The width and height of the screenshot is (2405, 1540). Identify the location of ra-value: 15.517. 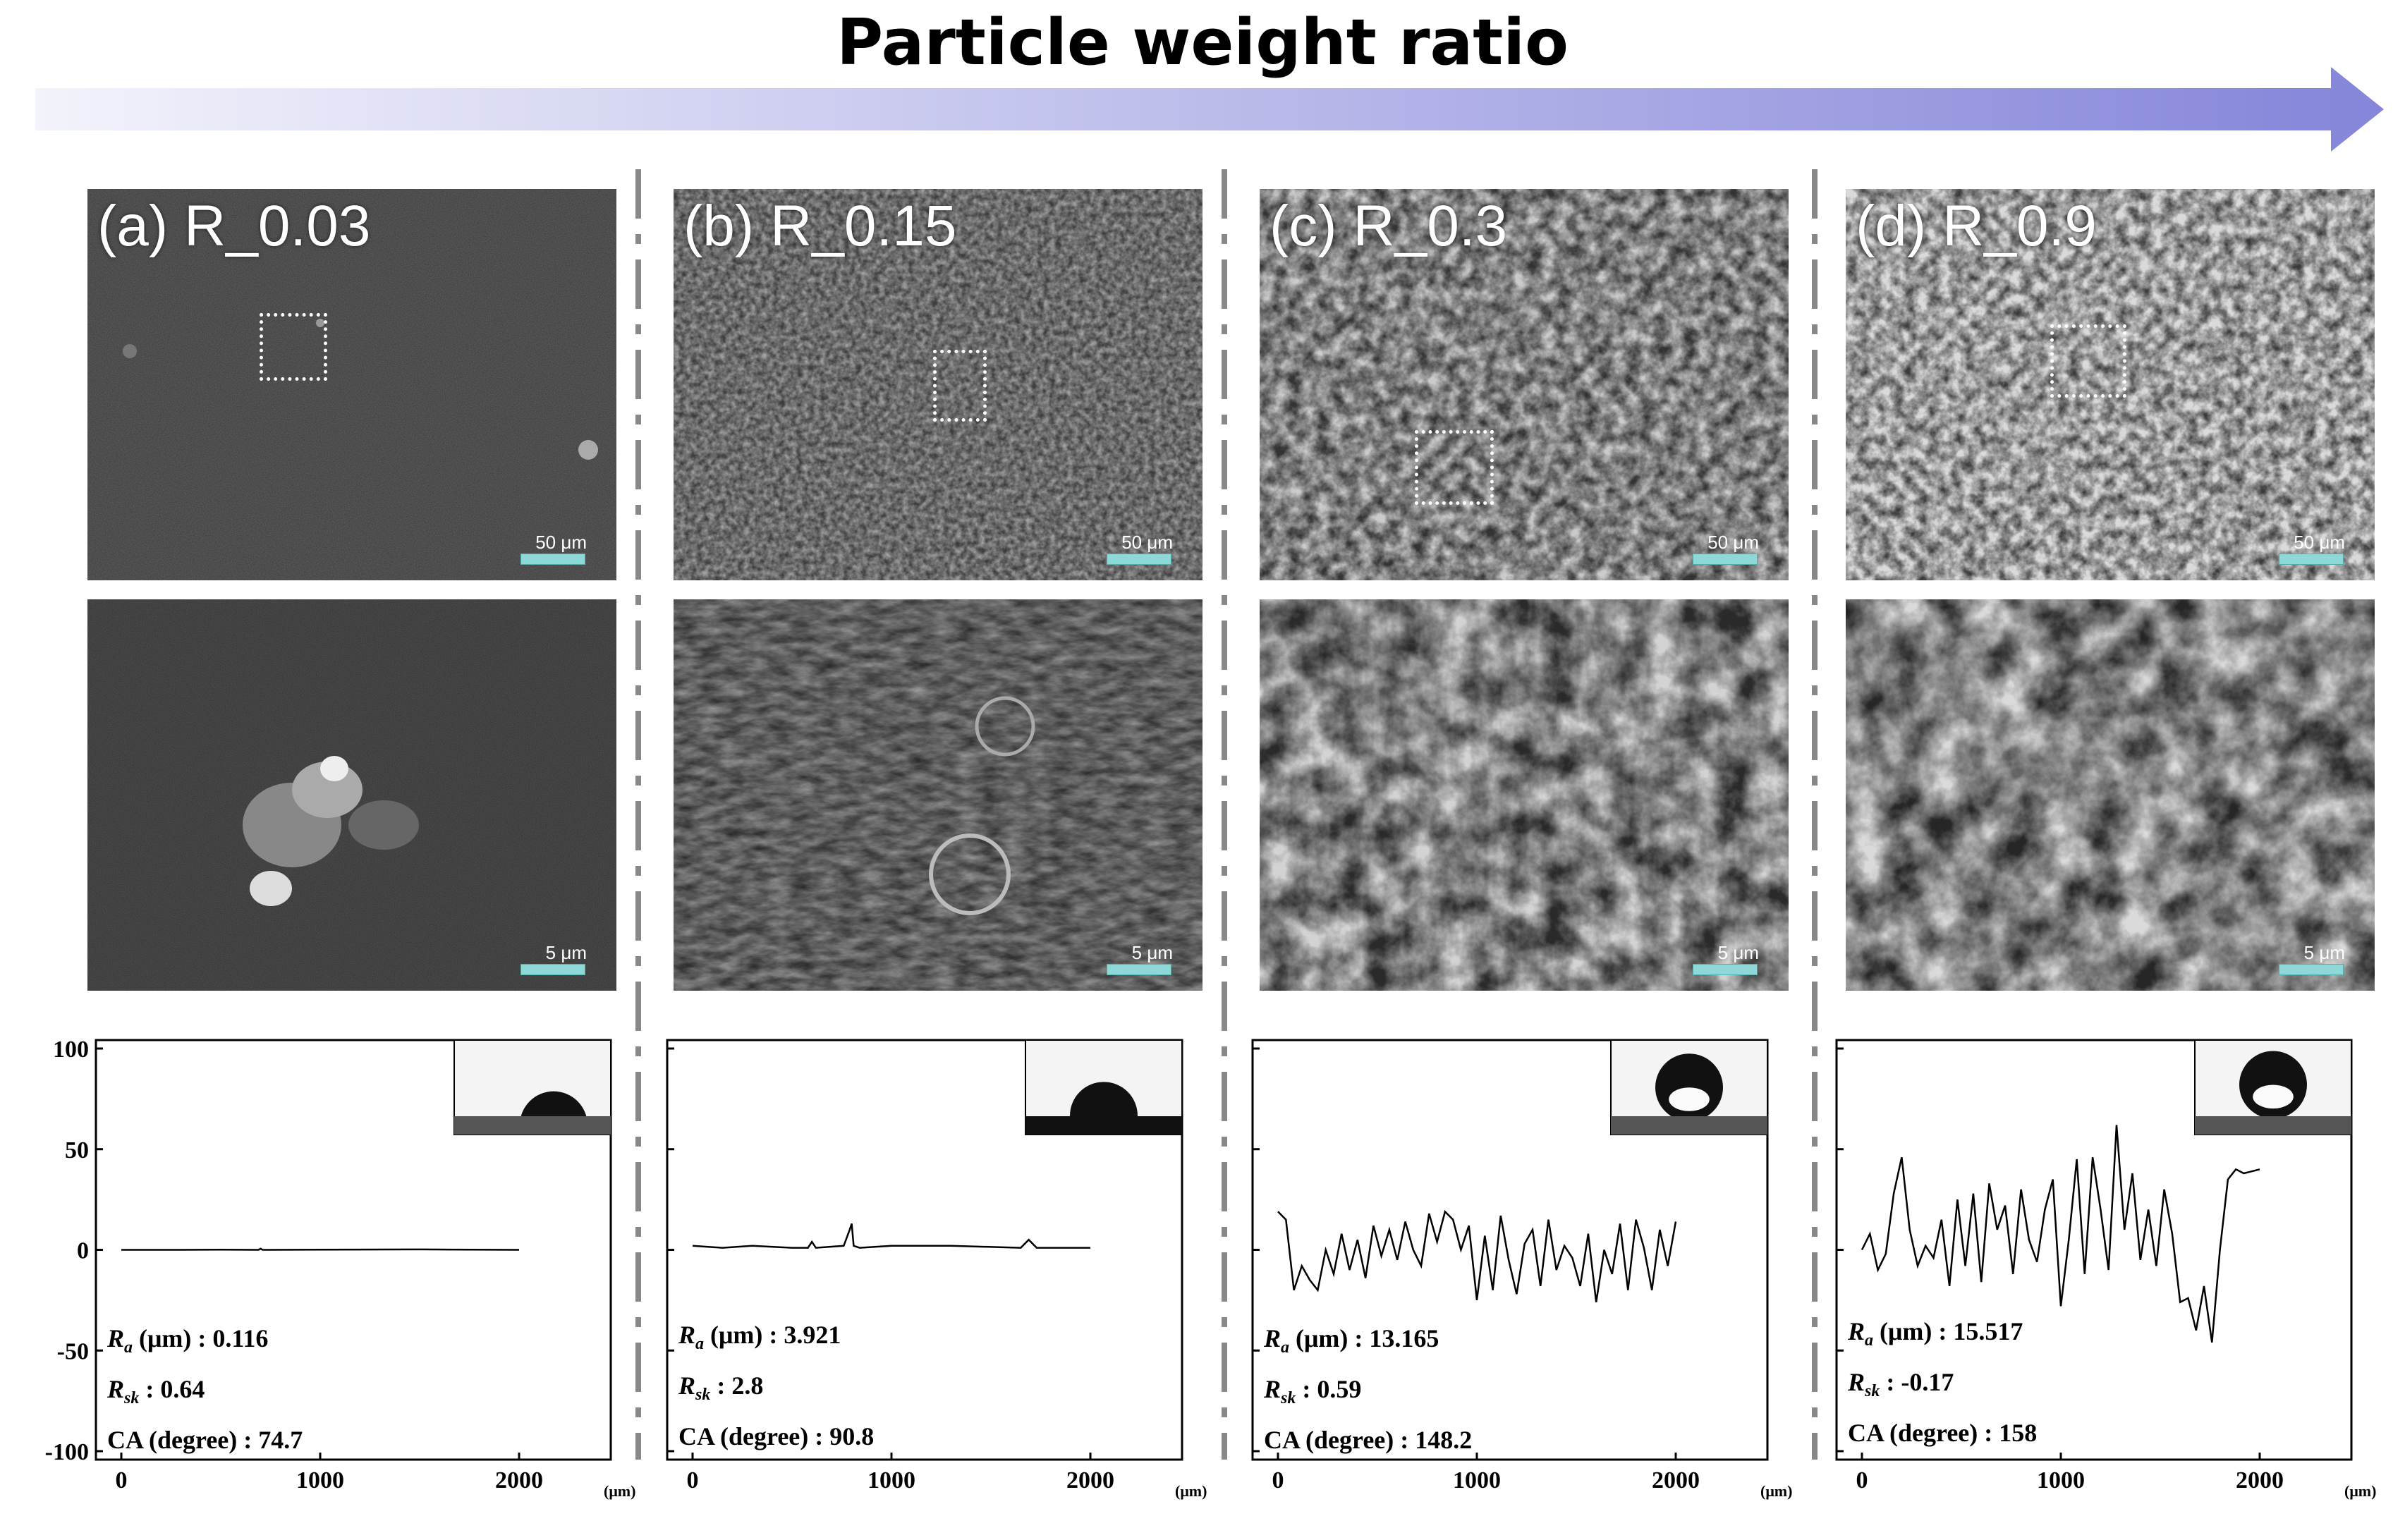
(1988, 1331).